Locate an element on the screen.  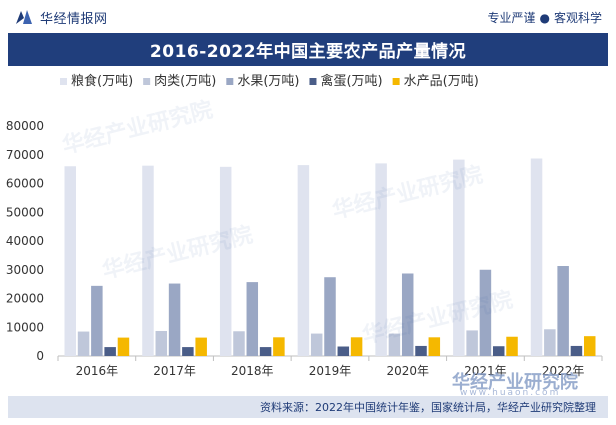
x-tick-label: 2016年 is located at coordinates (97, 371).